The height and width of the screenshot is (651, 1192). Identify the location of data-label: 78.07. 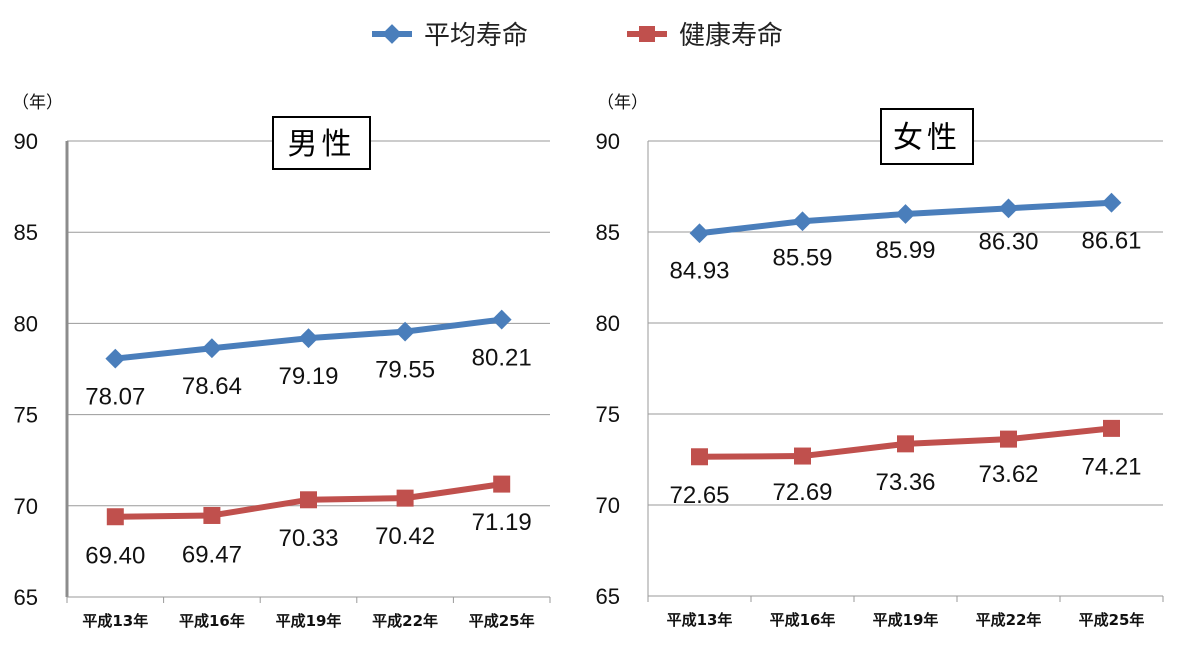
(115, 397).